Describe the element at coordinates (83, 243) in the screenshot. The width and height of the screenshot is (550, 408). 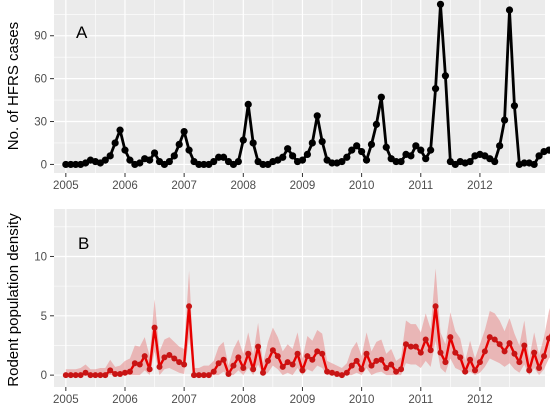
I see `panel-b-label: B` at that location.